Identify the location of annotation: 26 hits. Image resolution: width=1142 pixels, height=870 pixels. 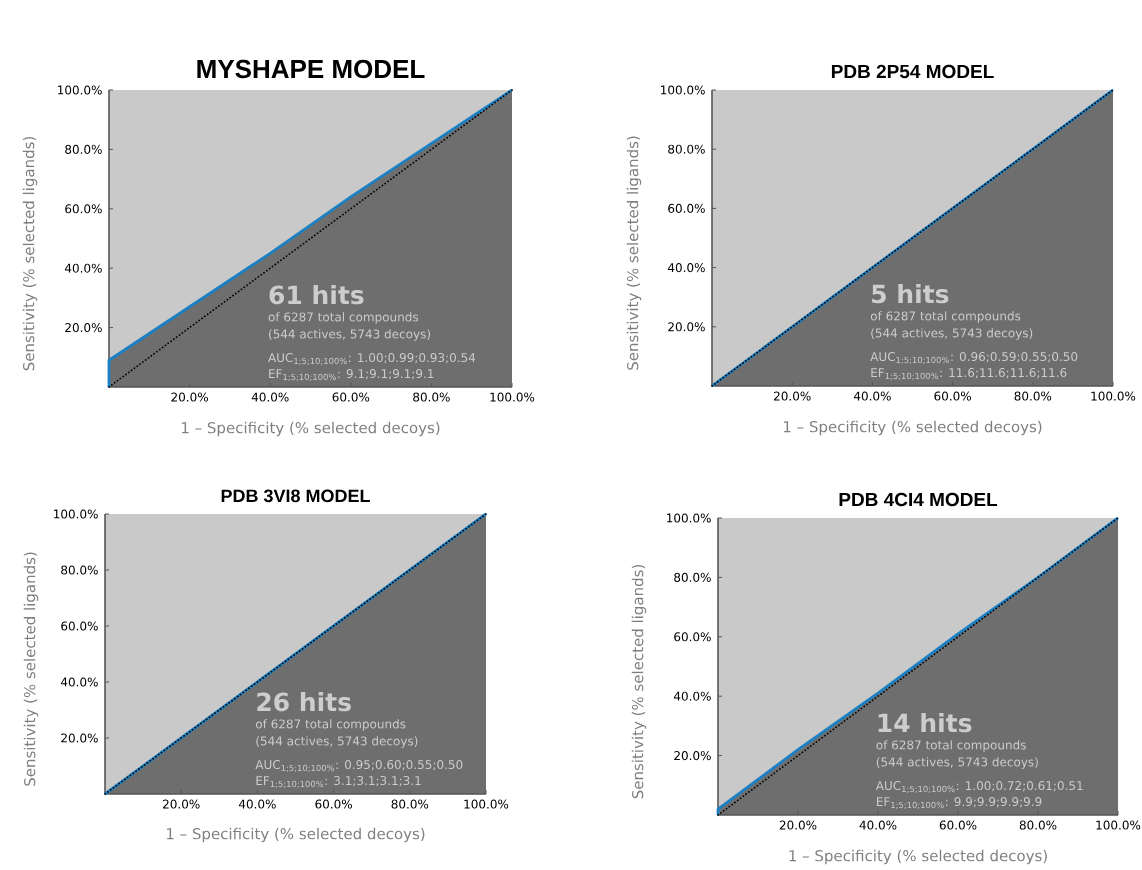
(304, 702).